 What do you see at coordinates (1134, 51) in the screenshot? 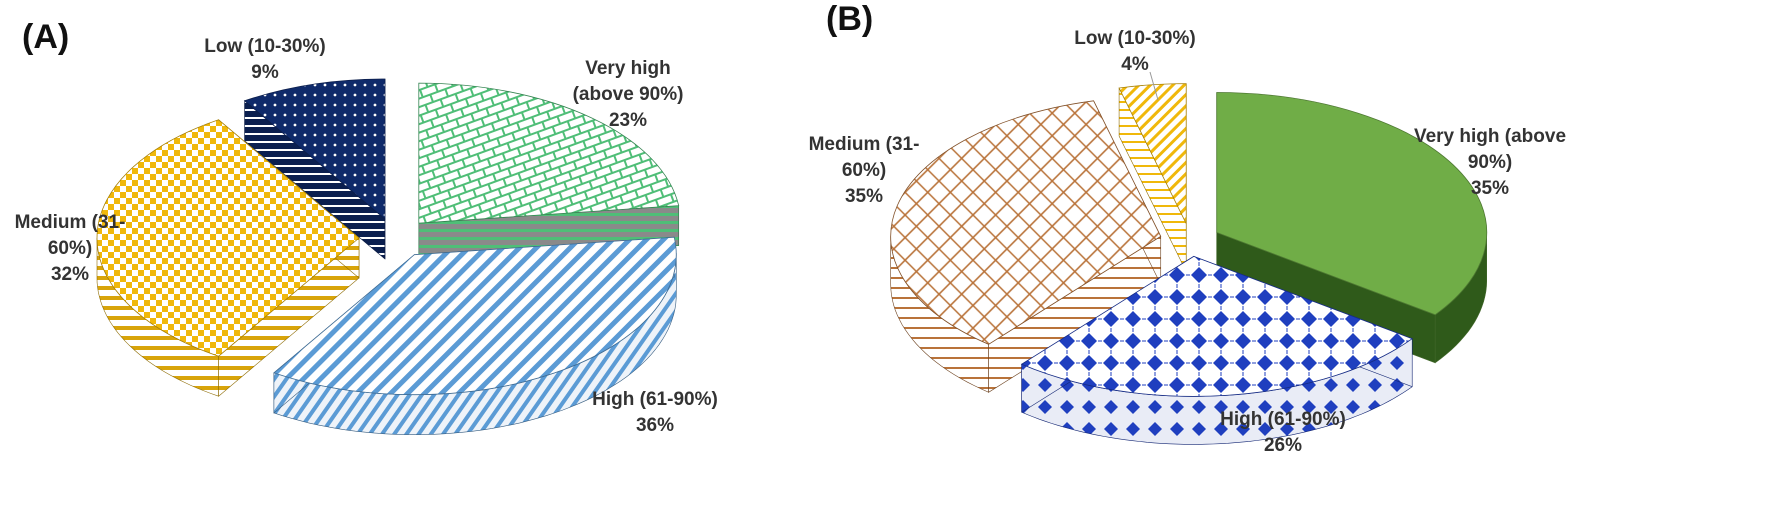
I see `slice-label: Low (10-30%) 4%` at bounding box center [1134, 51].